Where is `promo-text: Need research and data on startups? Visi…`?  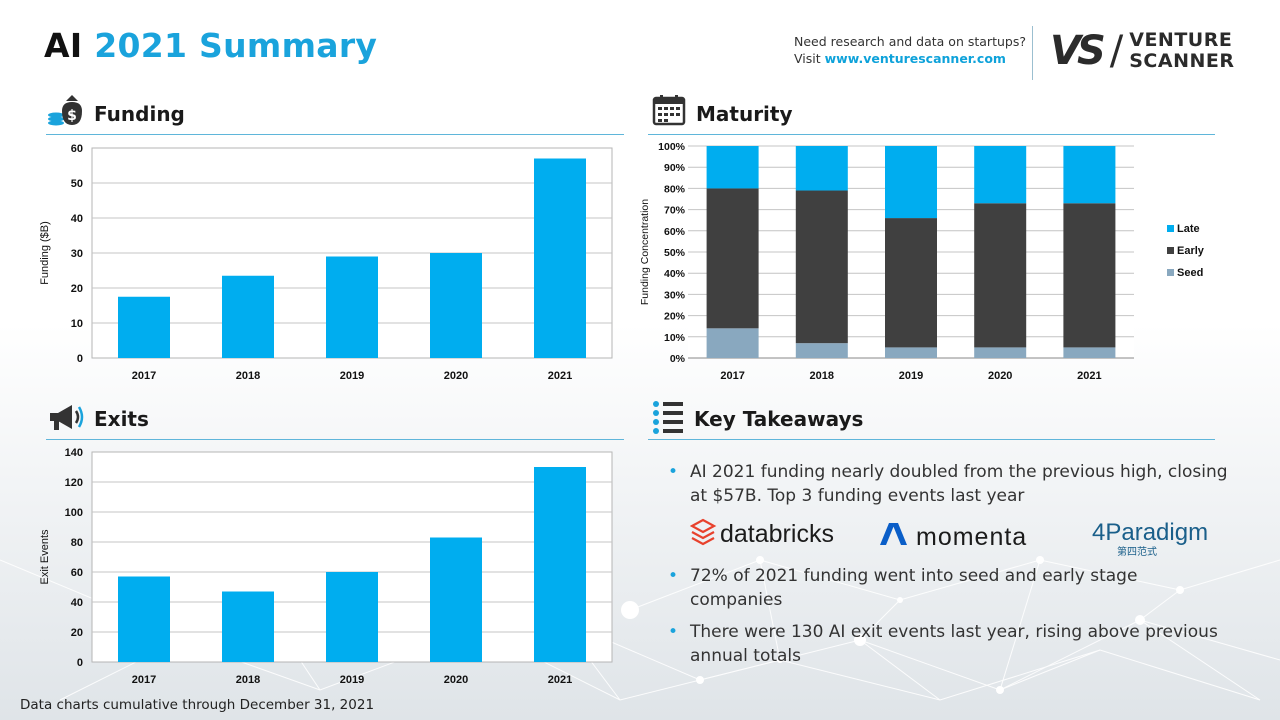
promo-text: Need research and data on startups? Visi… is located at coordinates (910, 50).